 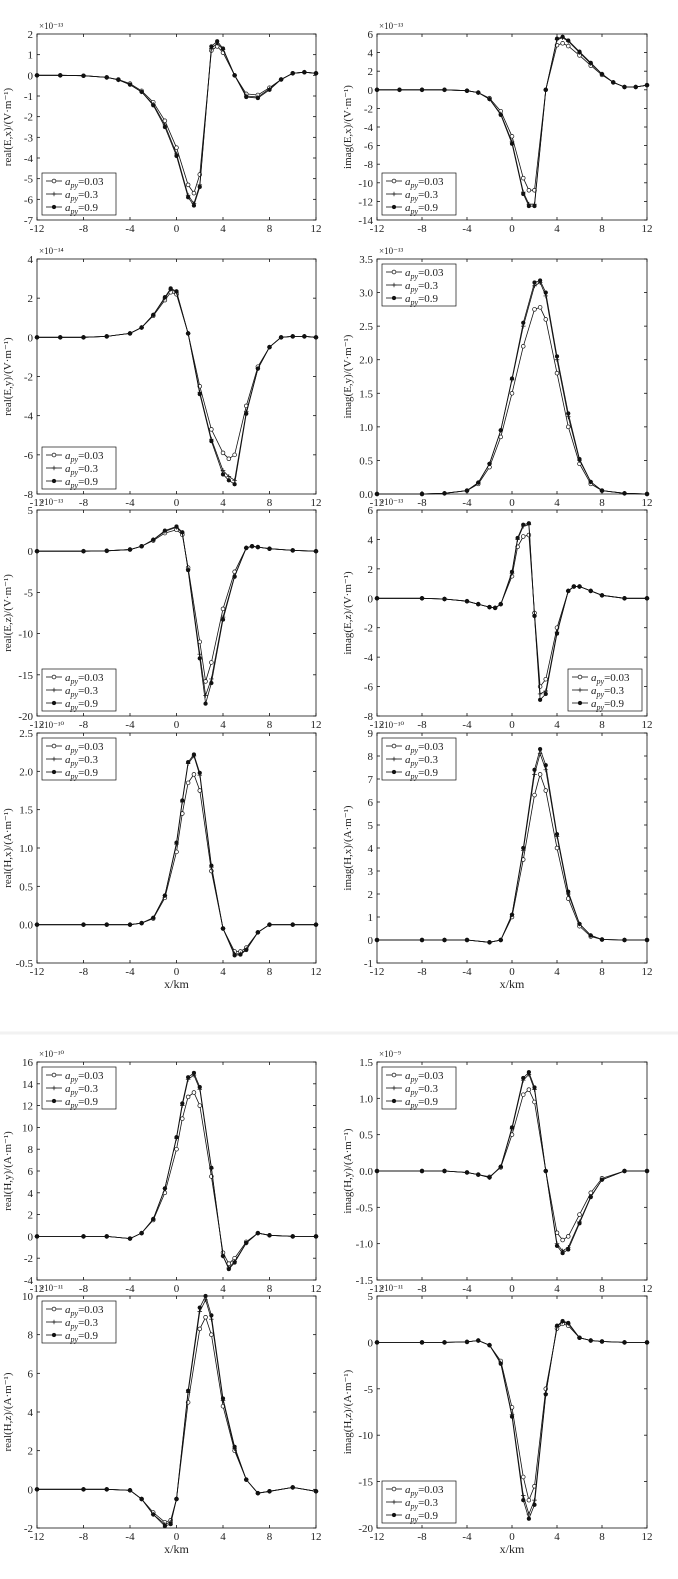 What do you see at coordinates (26, 887) in the screenshot?
I see `y-tick-label: 0.5` at bounding box center [26, 887].